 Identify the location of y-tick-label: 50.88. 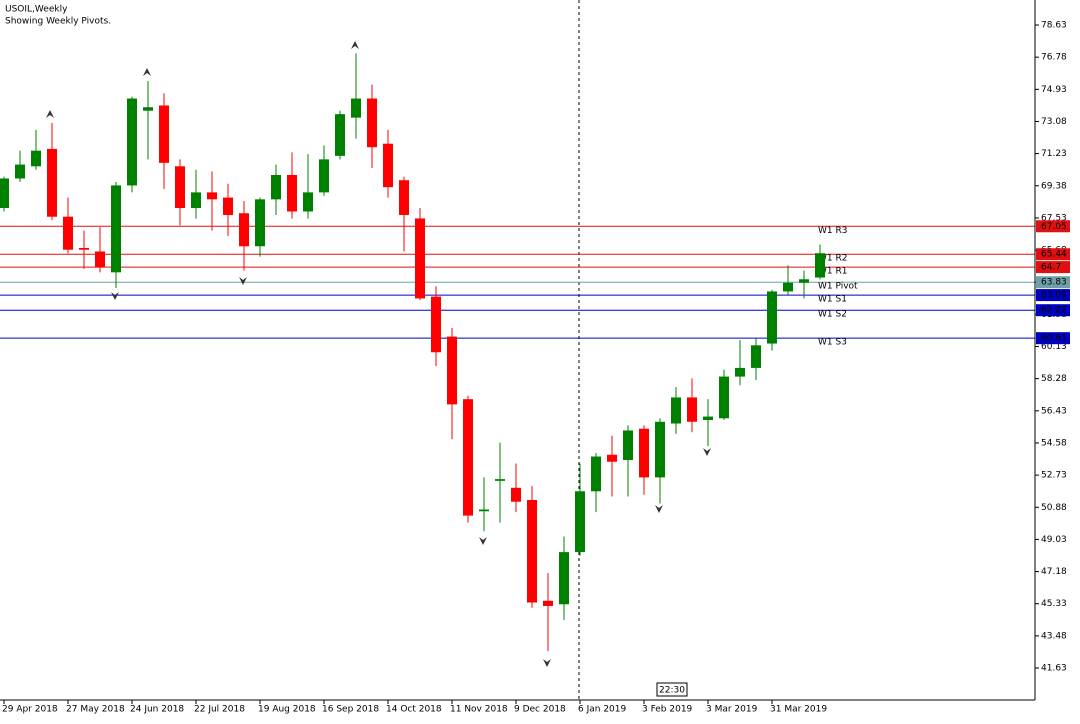
(1054, 508).